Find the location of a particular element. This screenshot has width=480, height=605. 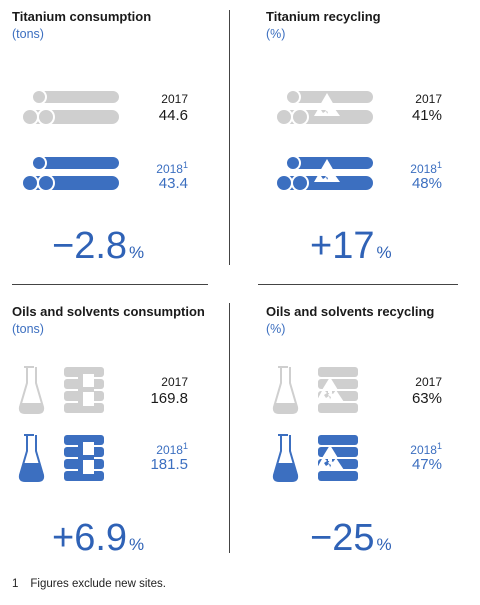

panel-title: Oils and solvents recycling is located at coordinates (350, 311).